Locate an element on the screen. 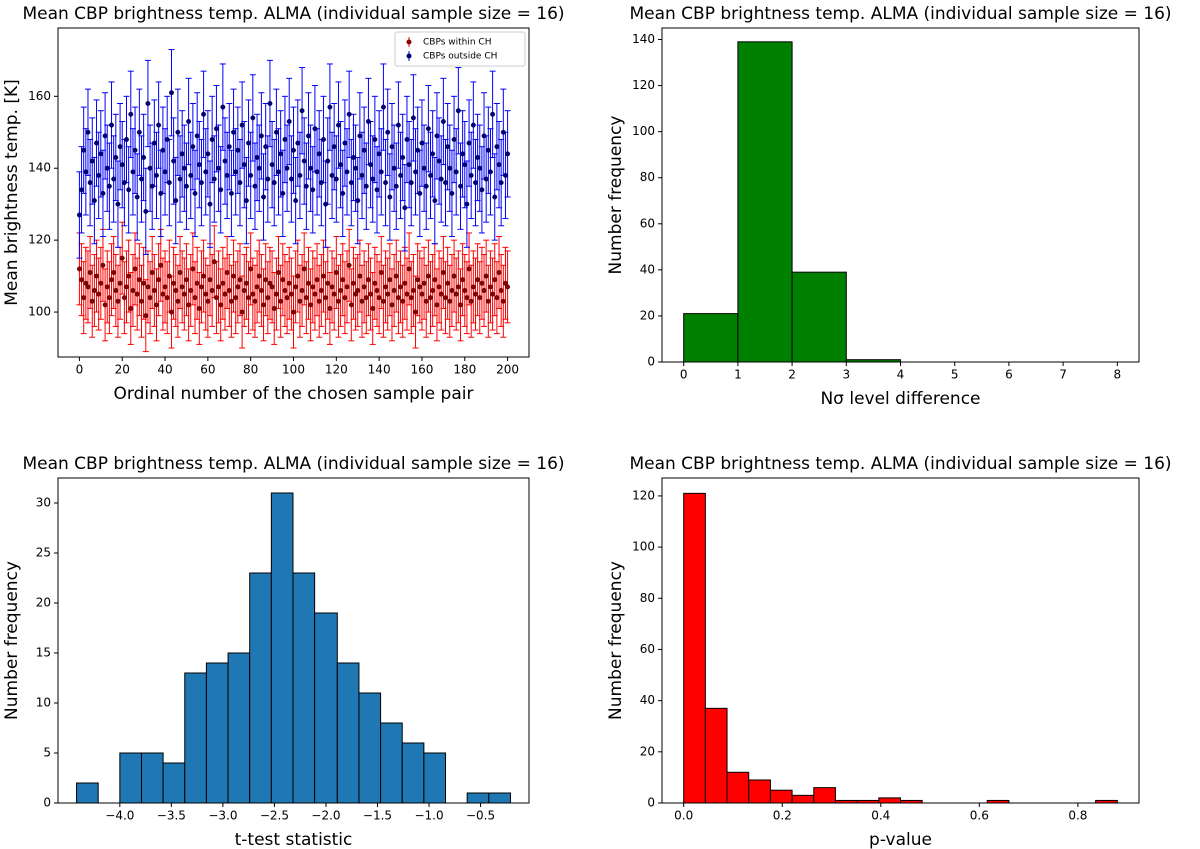 This screenshot has height=849, width=1200. y-tick-label: 140 is located at coordinates (39, 168).